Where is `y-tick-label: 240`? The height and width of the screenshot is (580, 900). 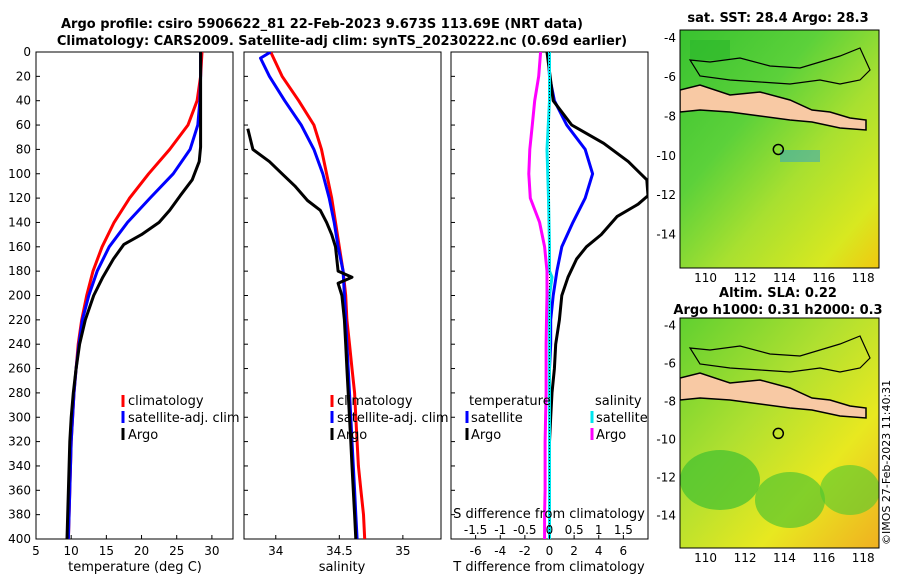 y-tick-label: 240 is located at coordinates (19, 344).